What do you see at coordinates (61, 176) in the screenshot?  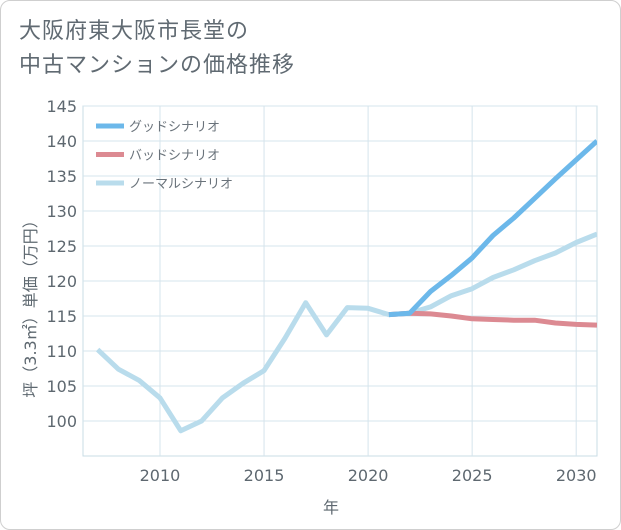 I see `y-tick-label: 135` at bounding box center [61, 176].